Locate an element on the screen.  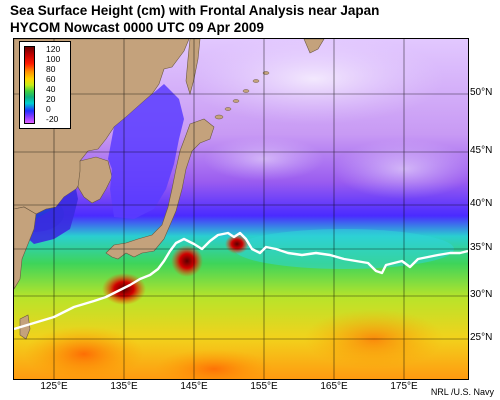
lon-label-145e: 145°E is located at coordinates (194, 386).